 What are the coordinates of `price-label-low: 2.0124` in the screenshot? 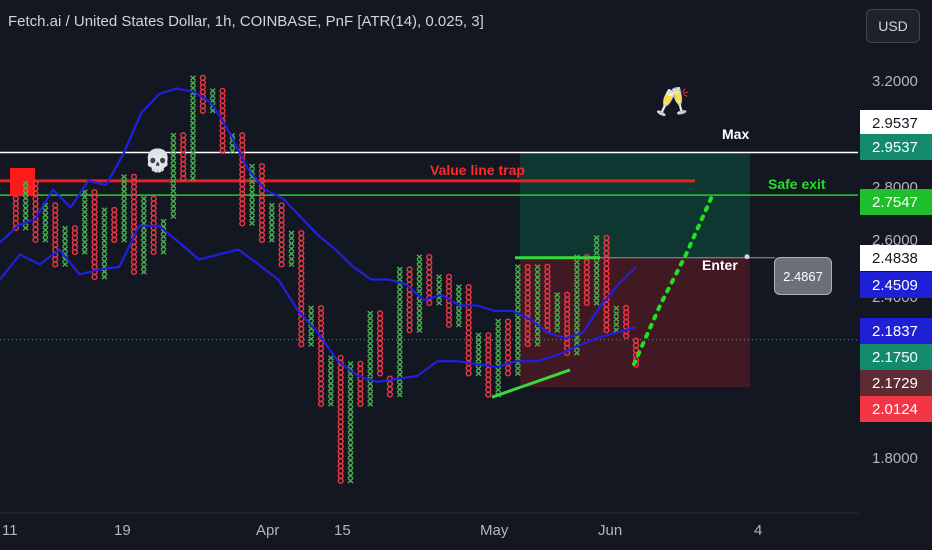 It's located at (896, 409).